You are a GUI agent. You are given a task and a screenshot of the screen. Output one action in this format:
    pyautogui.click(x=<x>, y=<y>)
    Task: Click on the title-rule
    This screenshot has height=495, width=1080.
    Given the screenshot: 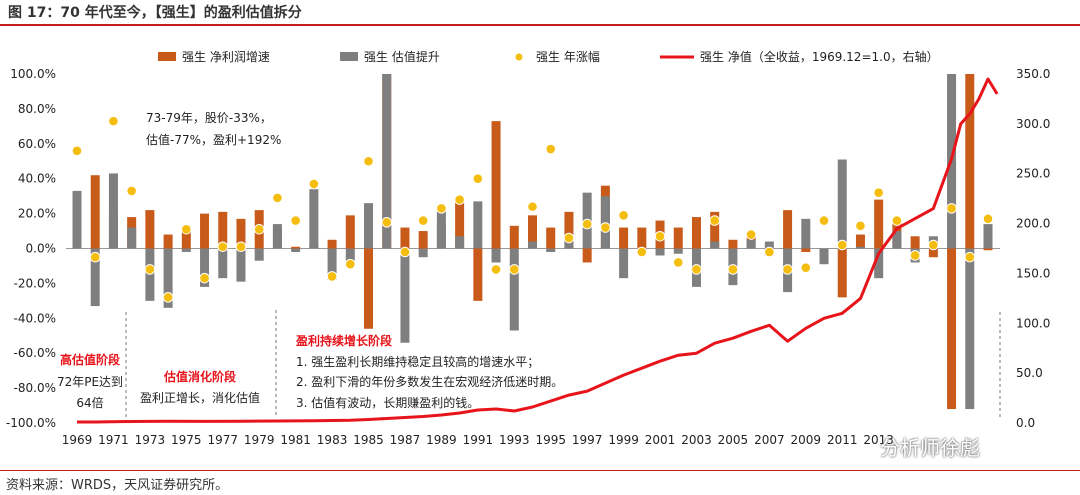 What is the action you would take?
    pyautogui.click(x=540, y=25)
    